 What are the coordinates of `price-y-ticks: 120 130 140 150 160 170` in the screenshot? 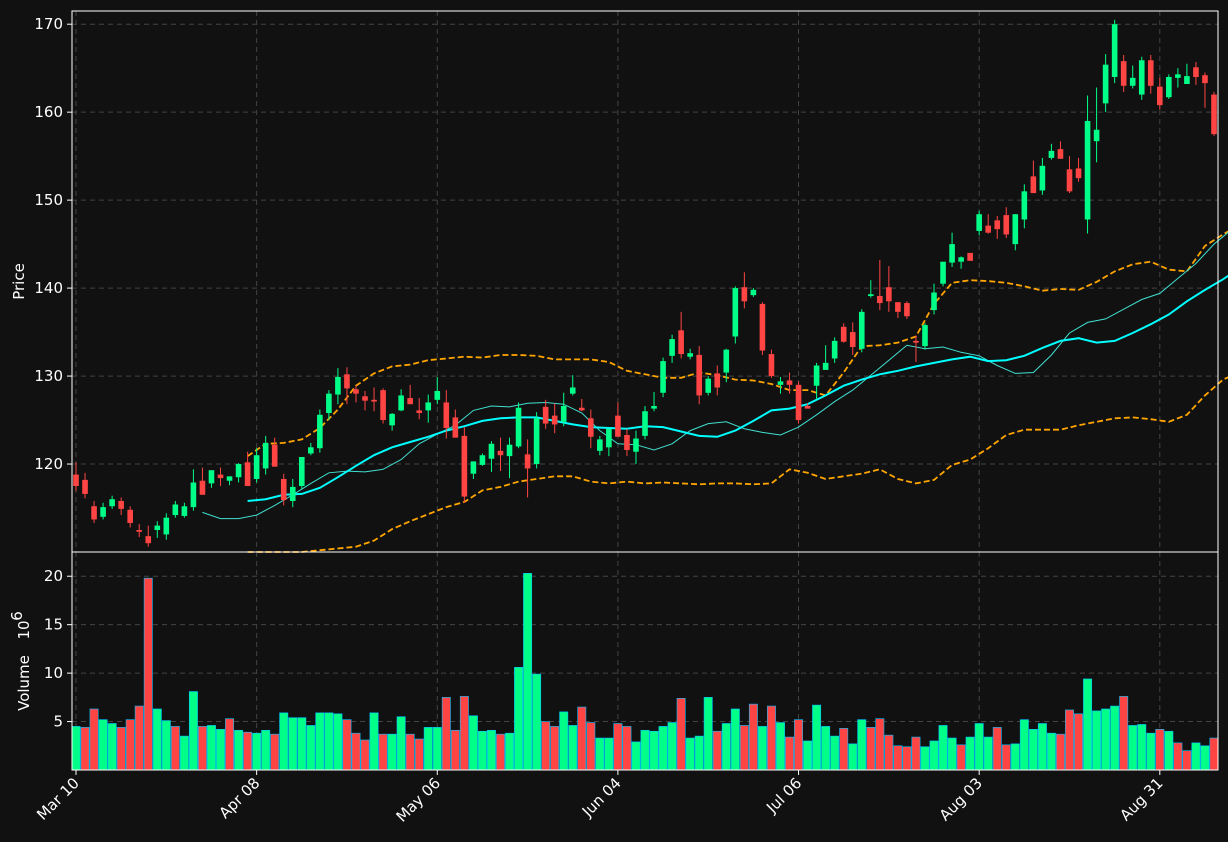 It's located at (53, 244).